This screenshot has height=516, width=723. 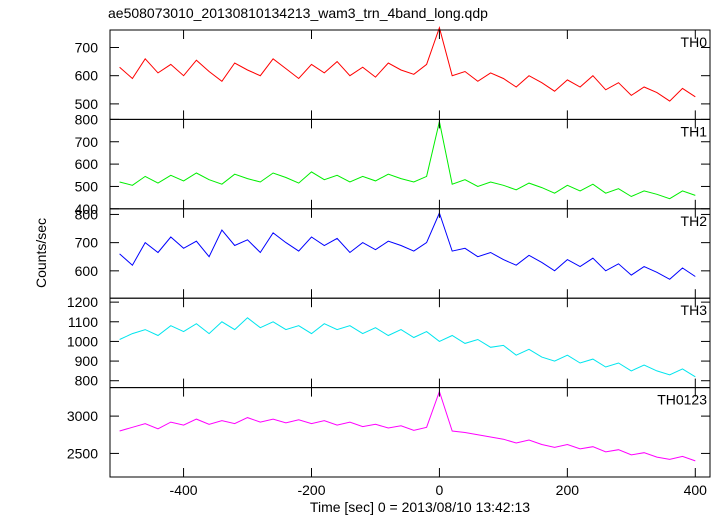 What do you see at coordinates (311, 490) in the screenshot?
I see `x-tick-label: -200` at bounding box center [311, 490].